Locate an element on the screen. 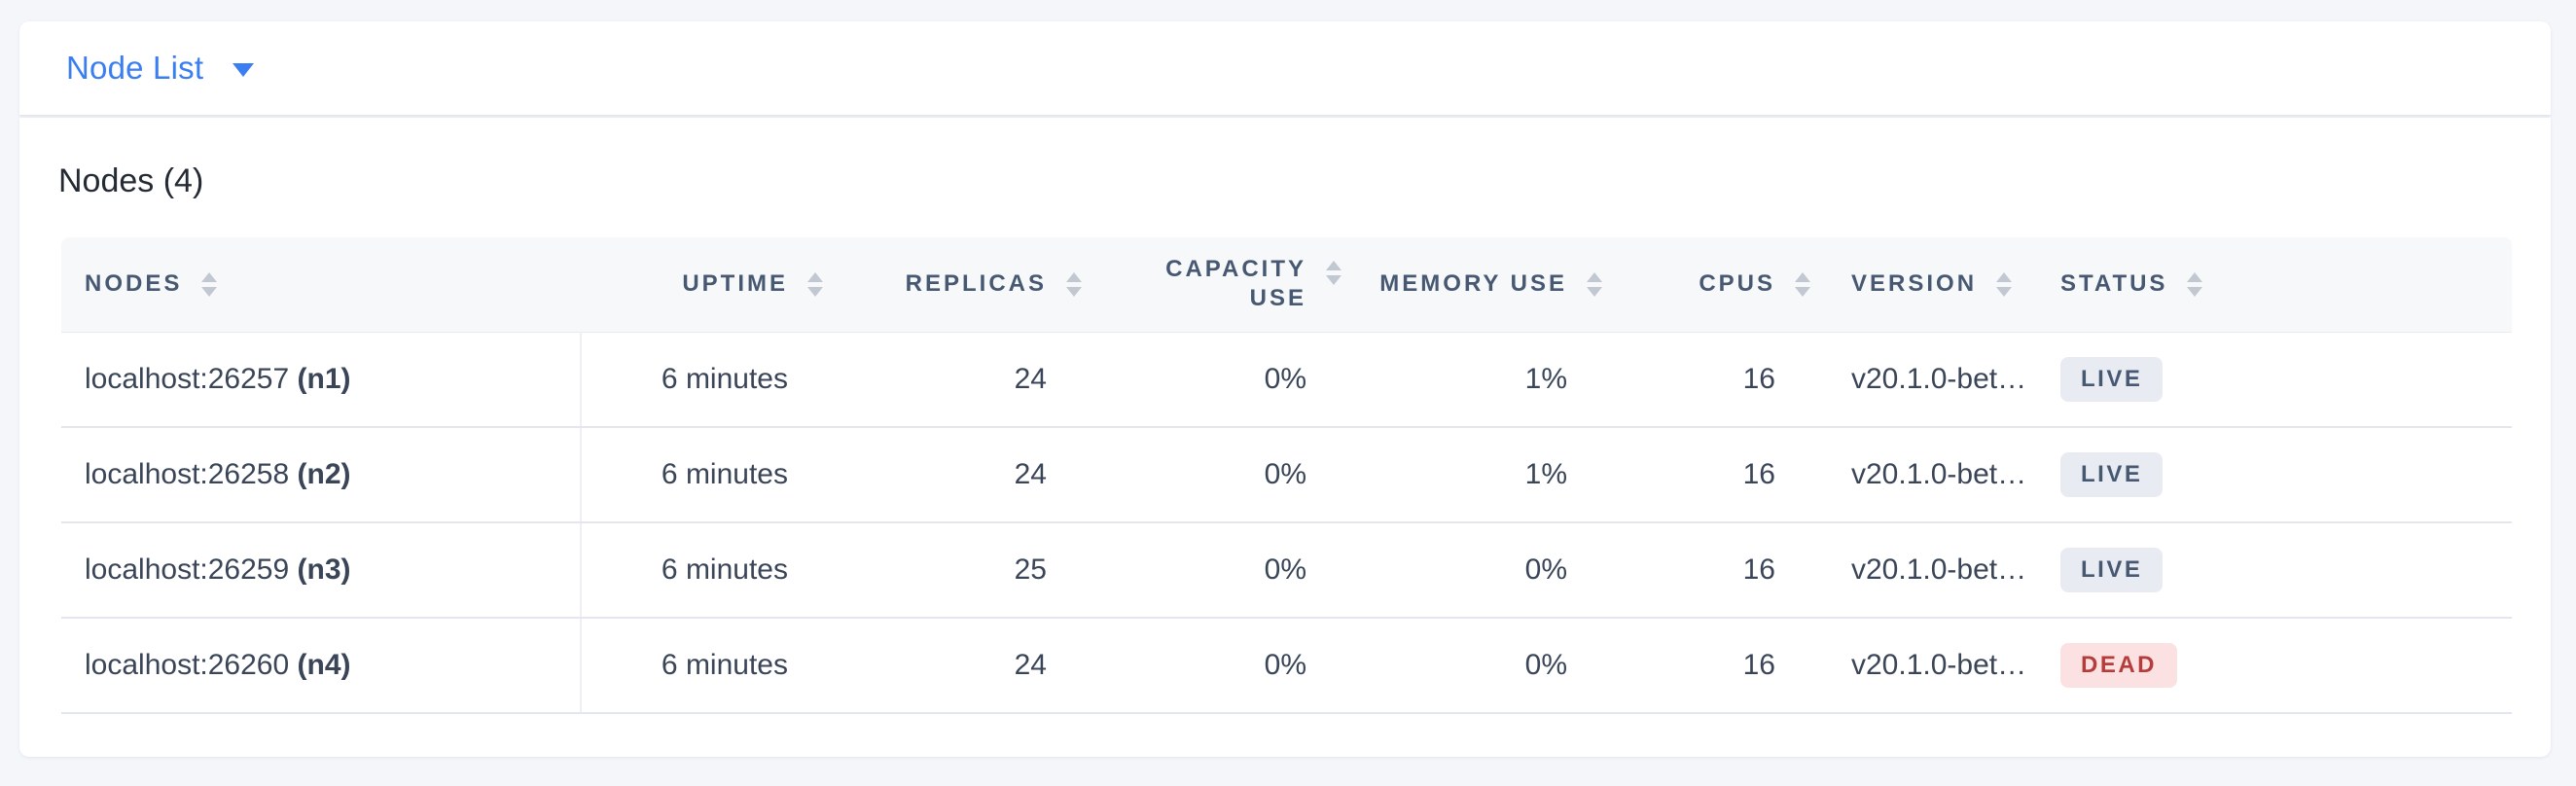 The image size is (2576, 786). column-header-label: Nodes is located at coordinates (134, 284).